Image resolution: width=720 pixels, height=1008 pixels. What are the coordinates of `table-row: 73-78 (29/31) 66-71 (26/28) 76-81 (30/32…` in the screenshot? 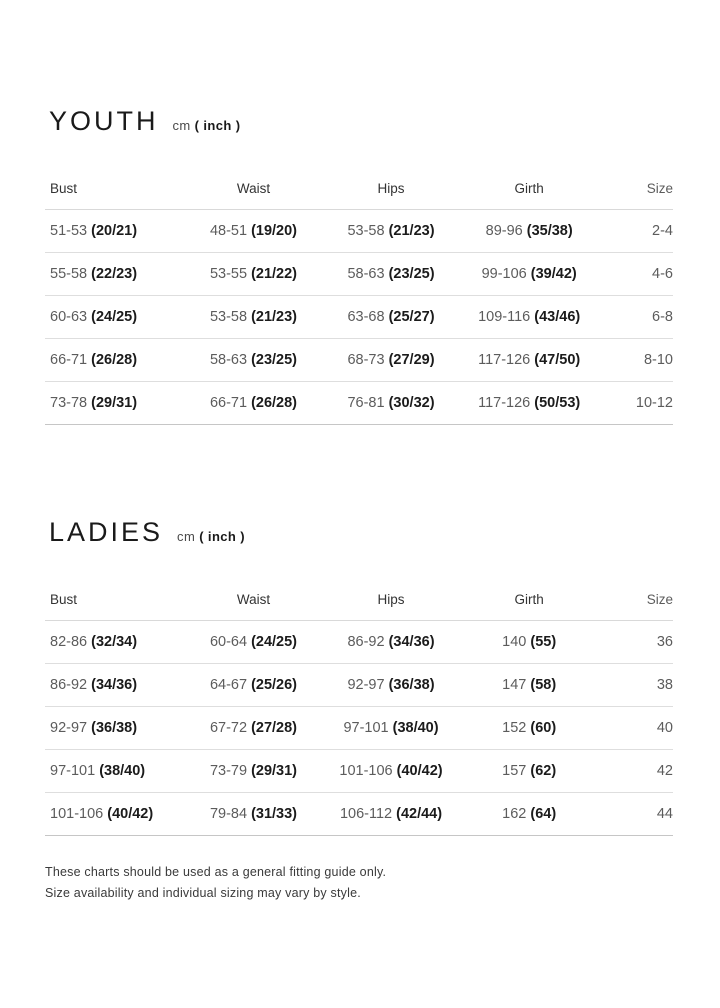 It's located at (359, 403).